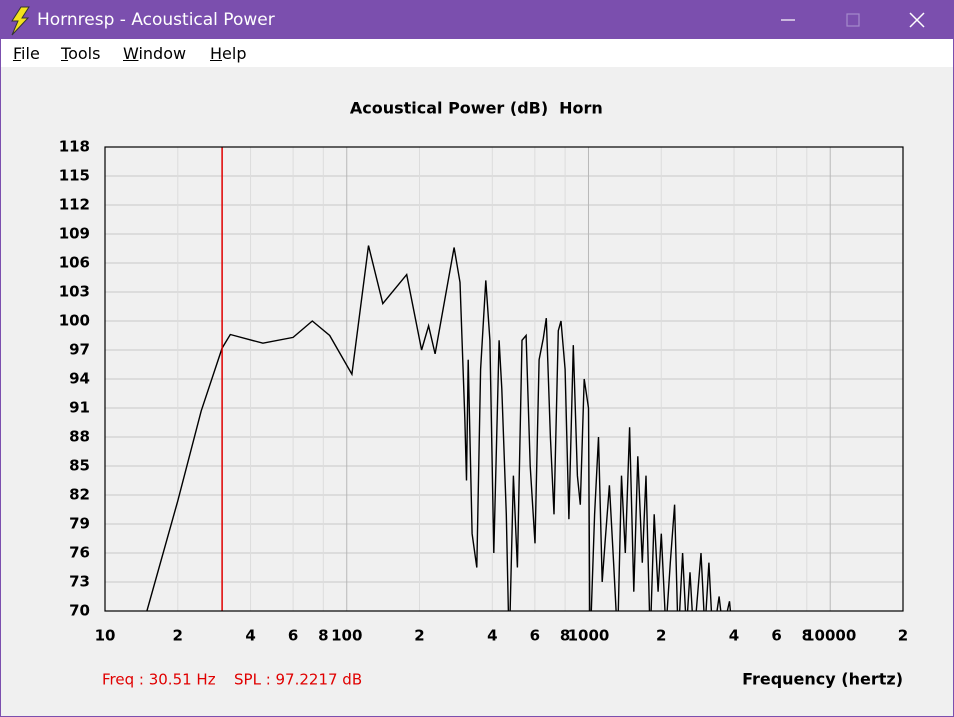  I want to click on y-tick-label: 82, so click(79, 495).